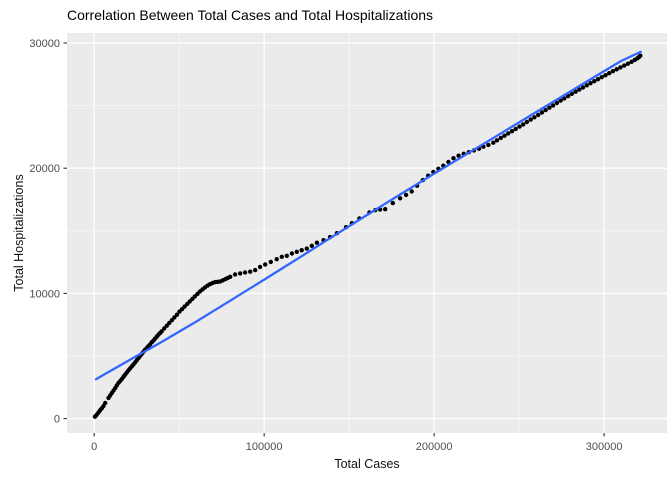 This screenshot has height=480, width=672. Describe the element at coordinates (44, 169) in the screenshot. I see `y-tick-label: 20000` at that location.